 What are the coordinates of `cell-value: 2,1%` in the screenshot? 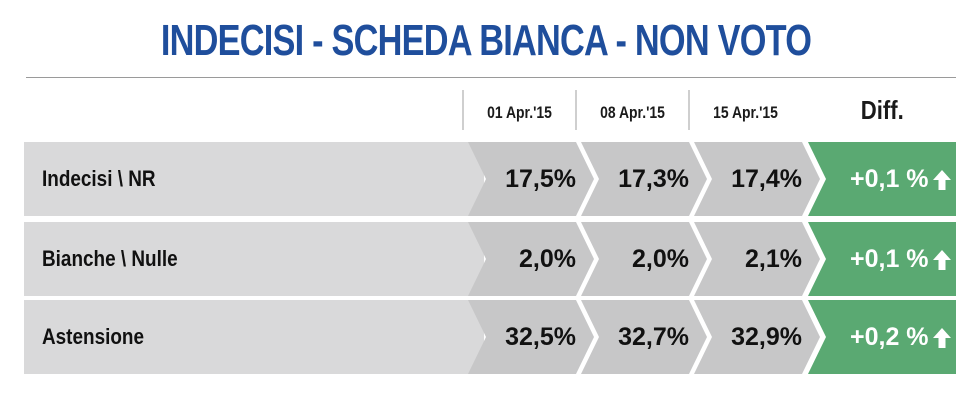 It's located at (773, 259).